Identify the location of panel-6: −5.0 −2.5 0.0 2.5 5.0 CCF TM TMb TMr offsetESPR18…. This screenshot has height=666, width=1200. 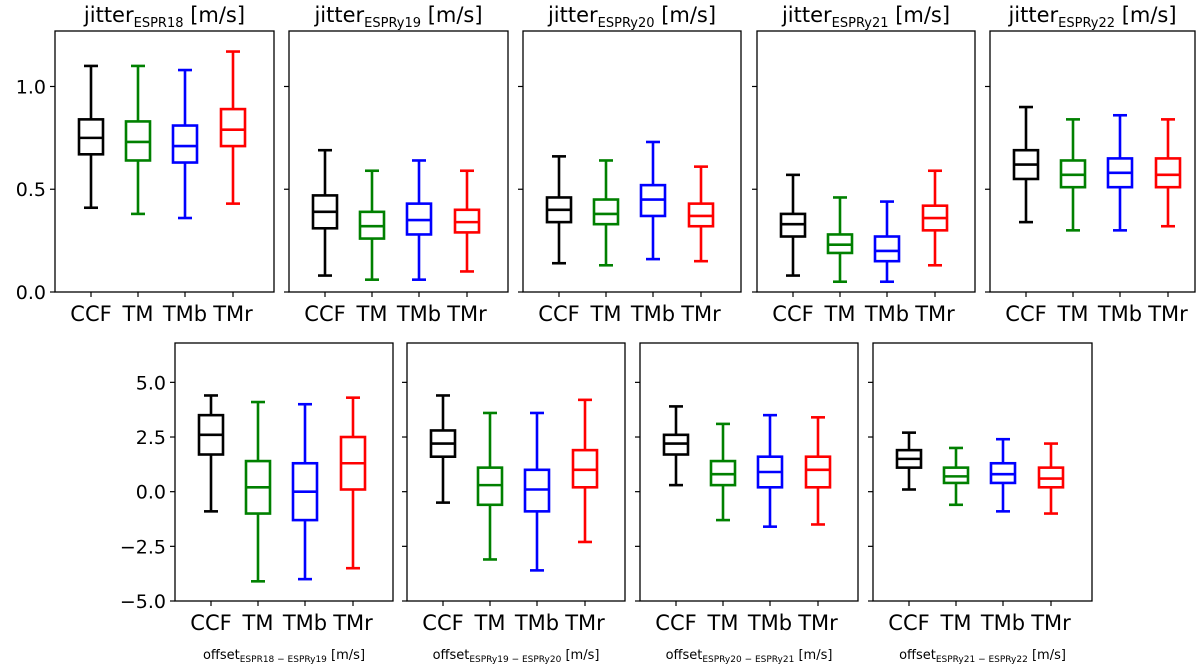
(257, 503).